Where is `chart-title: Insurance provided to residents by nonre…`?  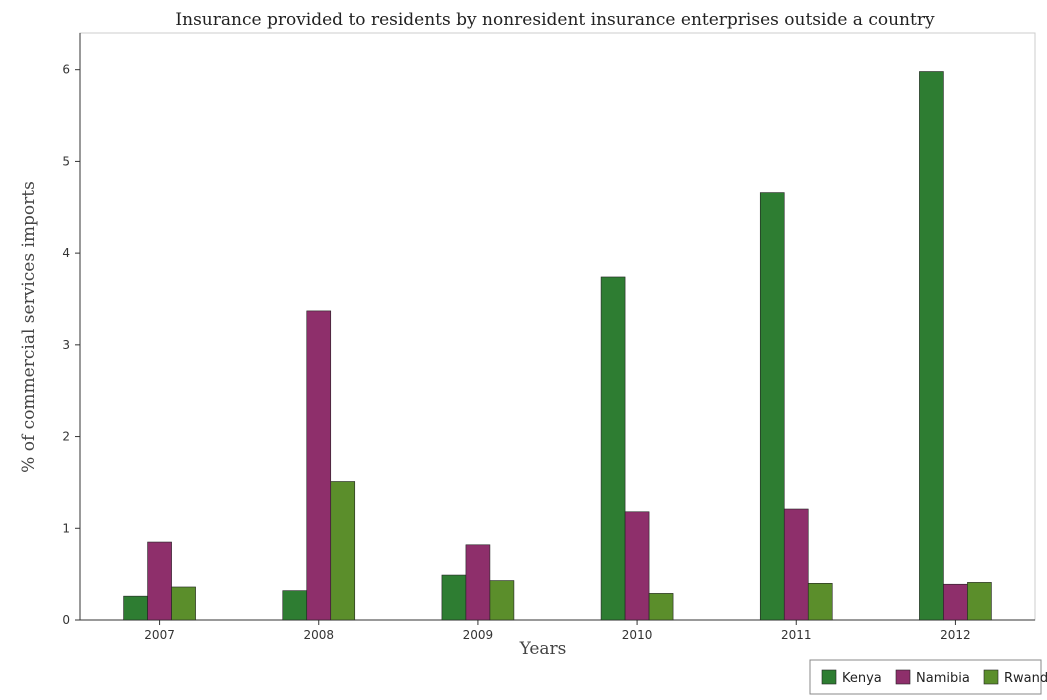
chart-title: Insurance provided to residents by nonre… is located at coordinates (555, 20).